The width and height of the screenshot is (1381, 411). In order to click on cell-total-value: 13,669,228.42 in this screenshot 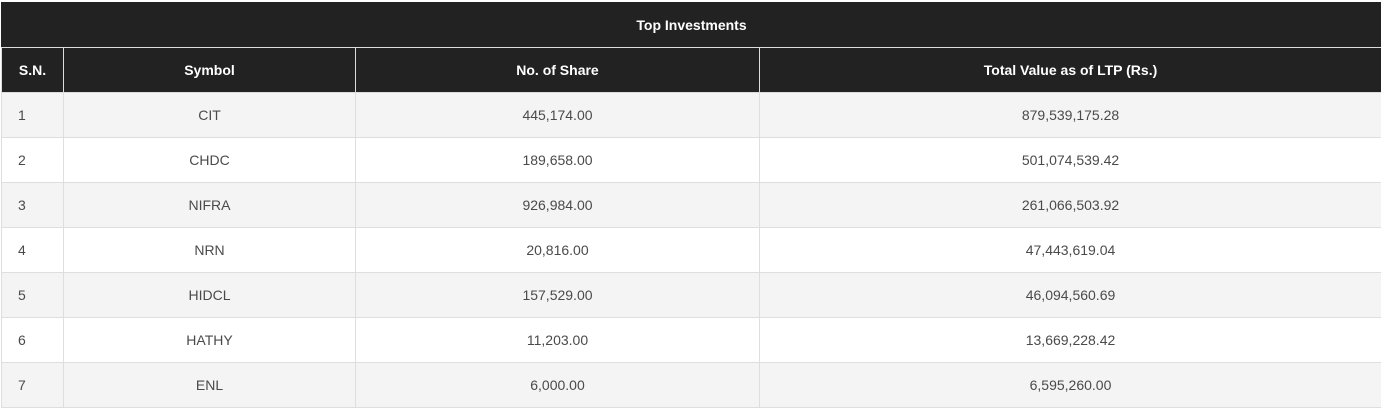, I will do `click(1069, 340)`.